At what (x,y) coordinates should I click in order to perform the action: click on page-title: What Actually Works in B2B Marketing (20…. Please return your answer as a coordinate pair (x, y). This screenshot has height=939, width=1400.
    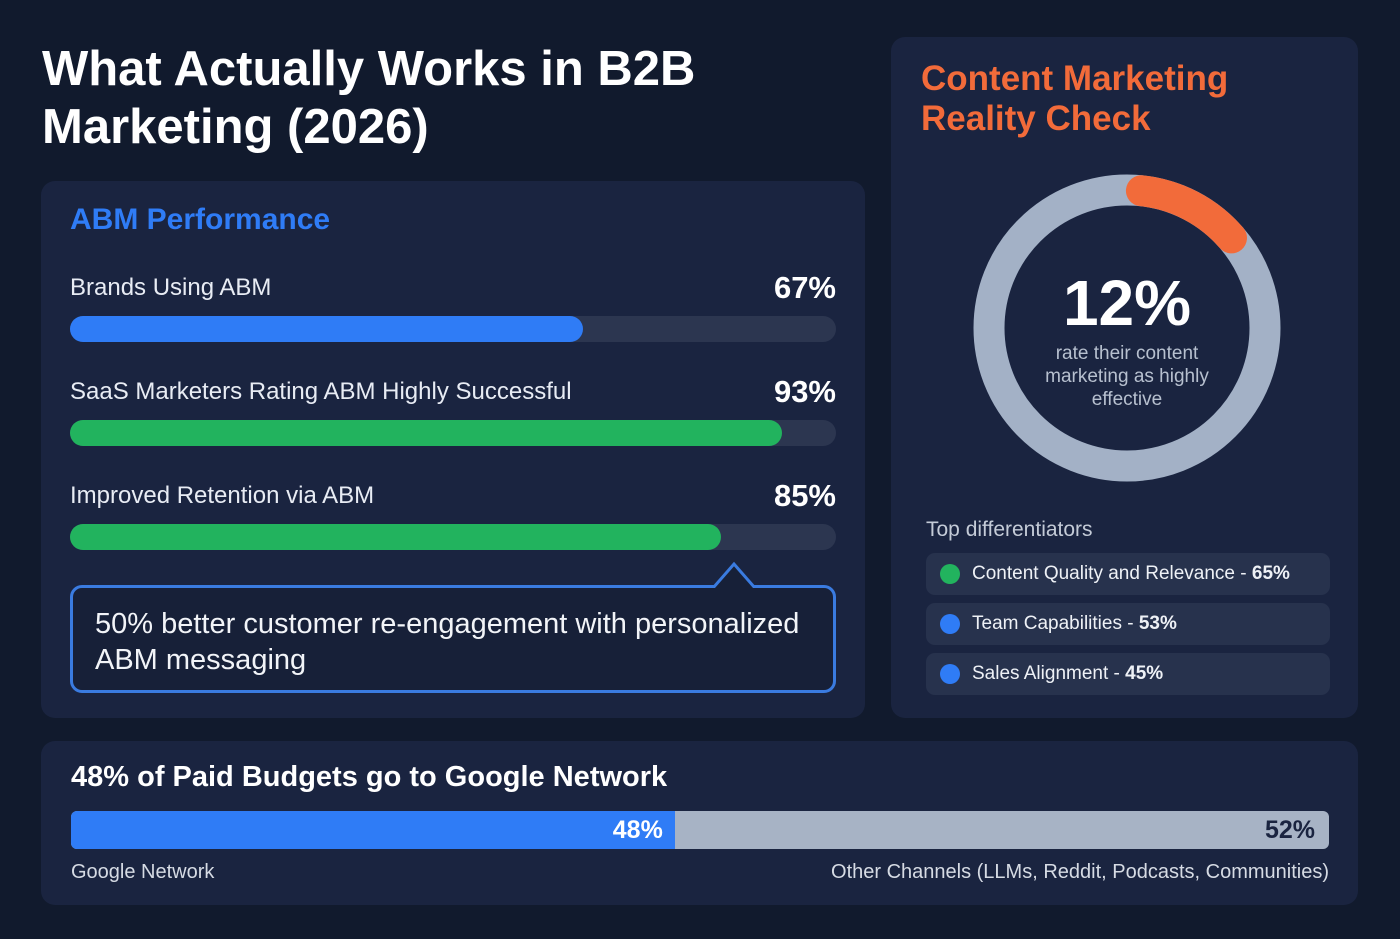
    Looking at the image, I should click on (369, 98).